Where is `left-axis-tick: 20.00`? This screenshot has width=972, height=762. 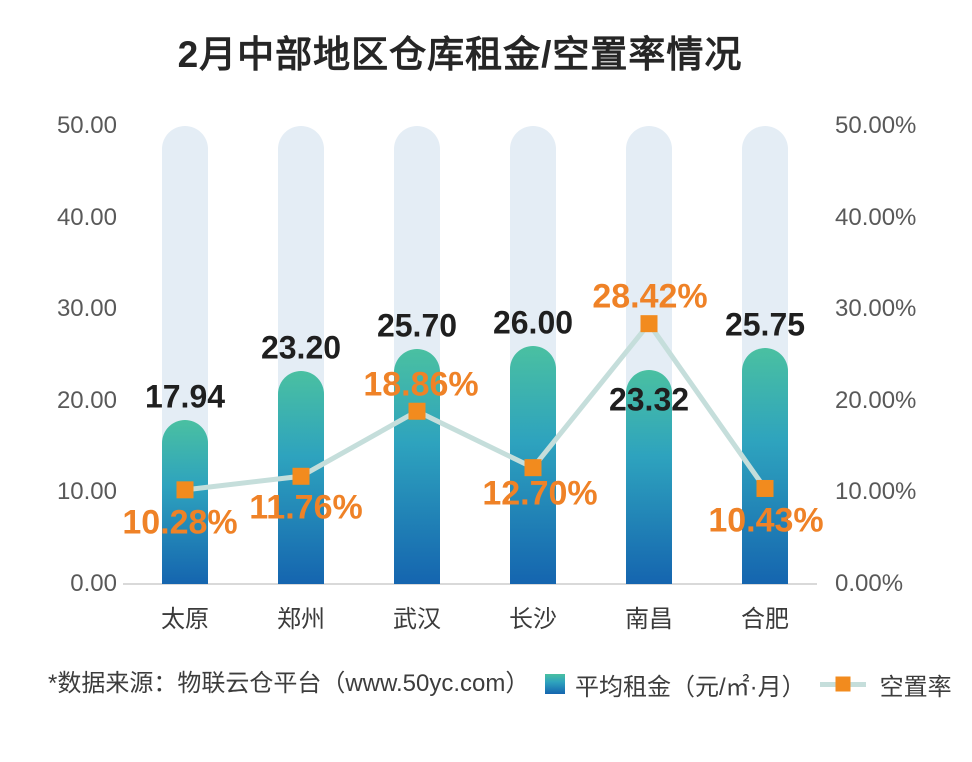
left-axis-tick: 20.00 is located at coordinates (86, 400).